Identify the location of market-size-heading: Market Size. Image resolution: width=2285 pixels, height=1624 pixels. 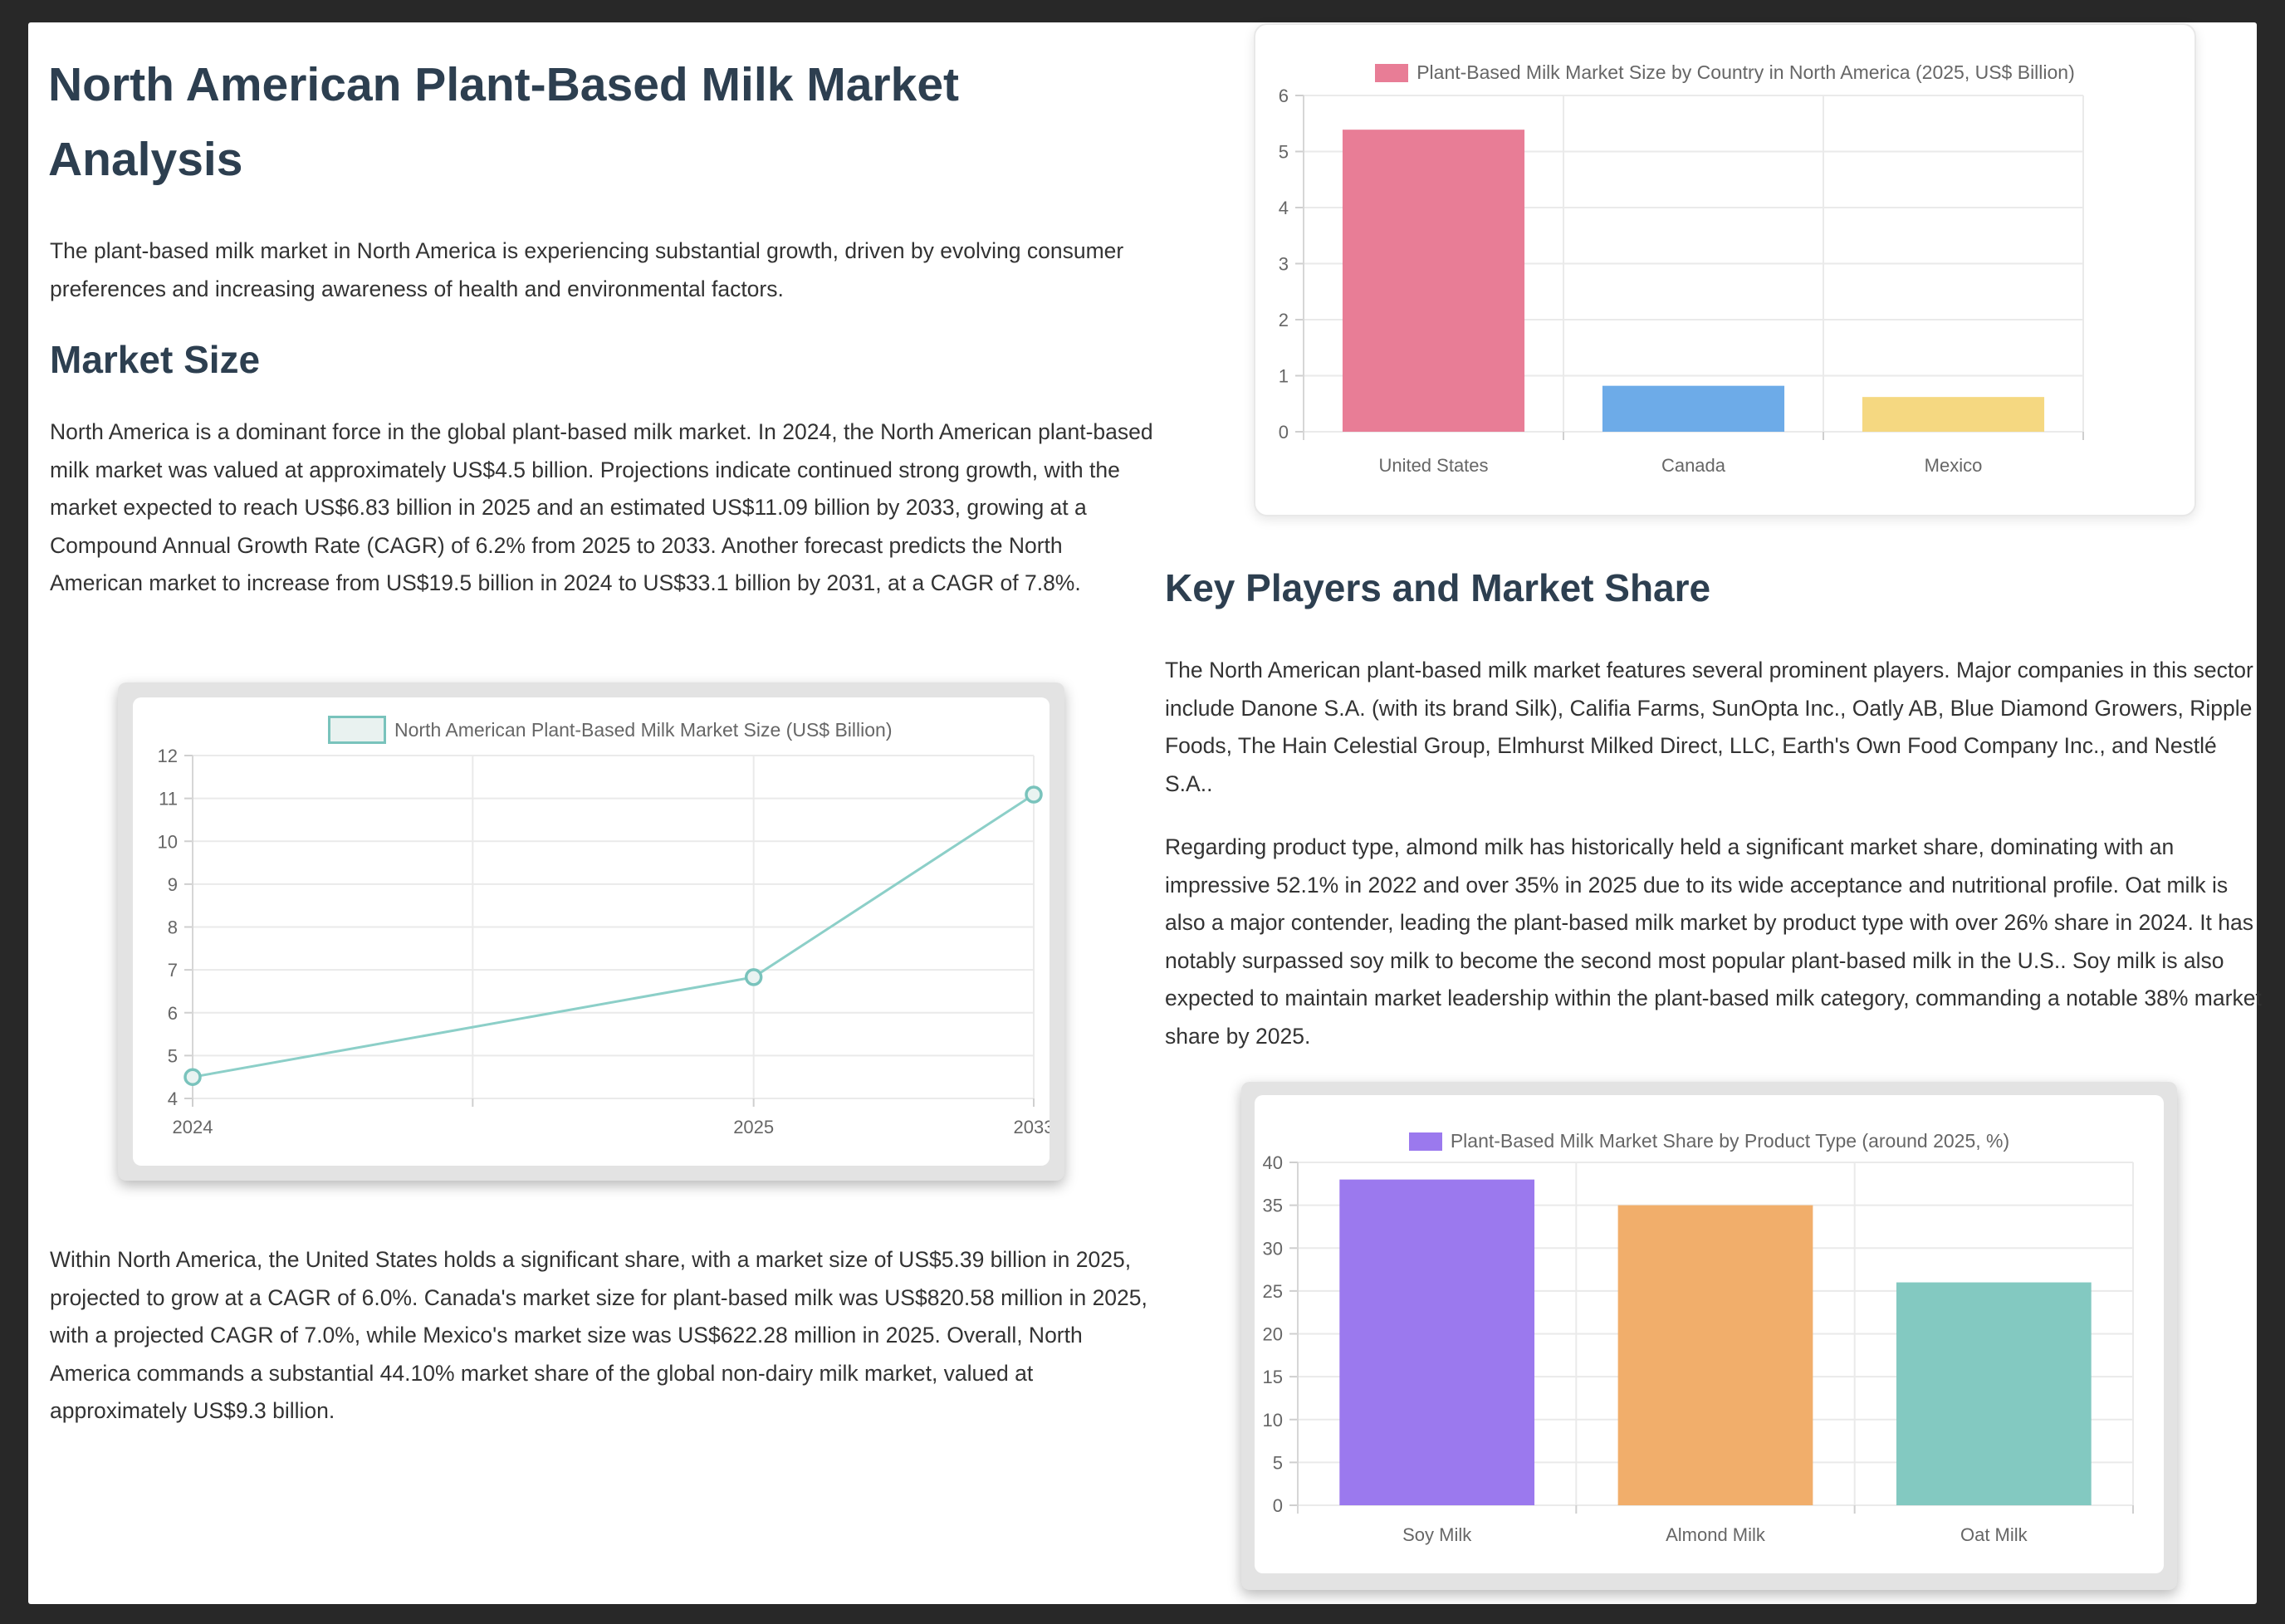
(155, 359).